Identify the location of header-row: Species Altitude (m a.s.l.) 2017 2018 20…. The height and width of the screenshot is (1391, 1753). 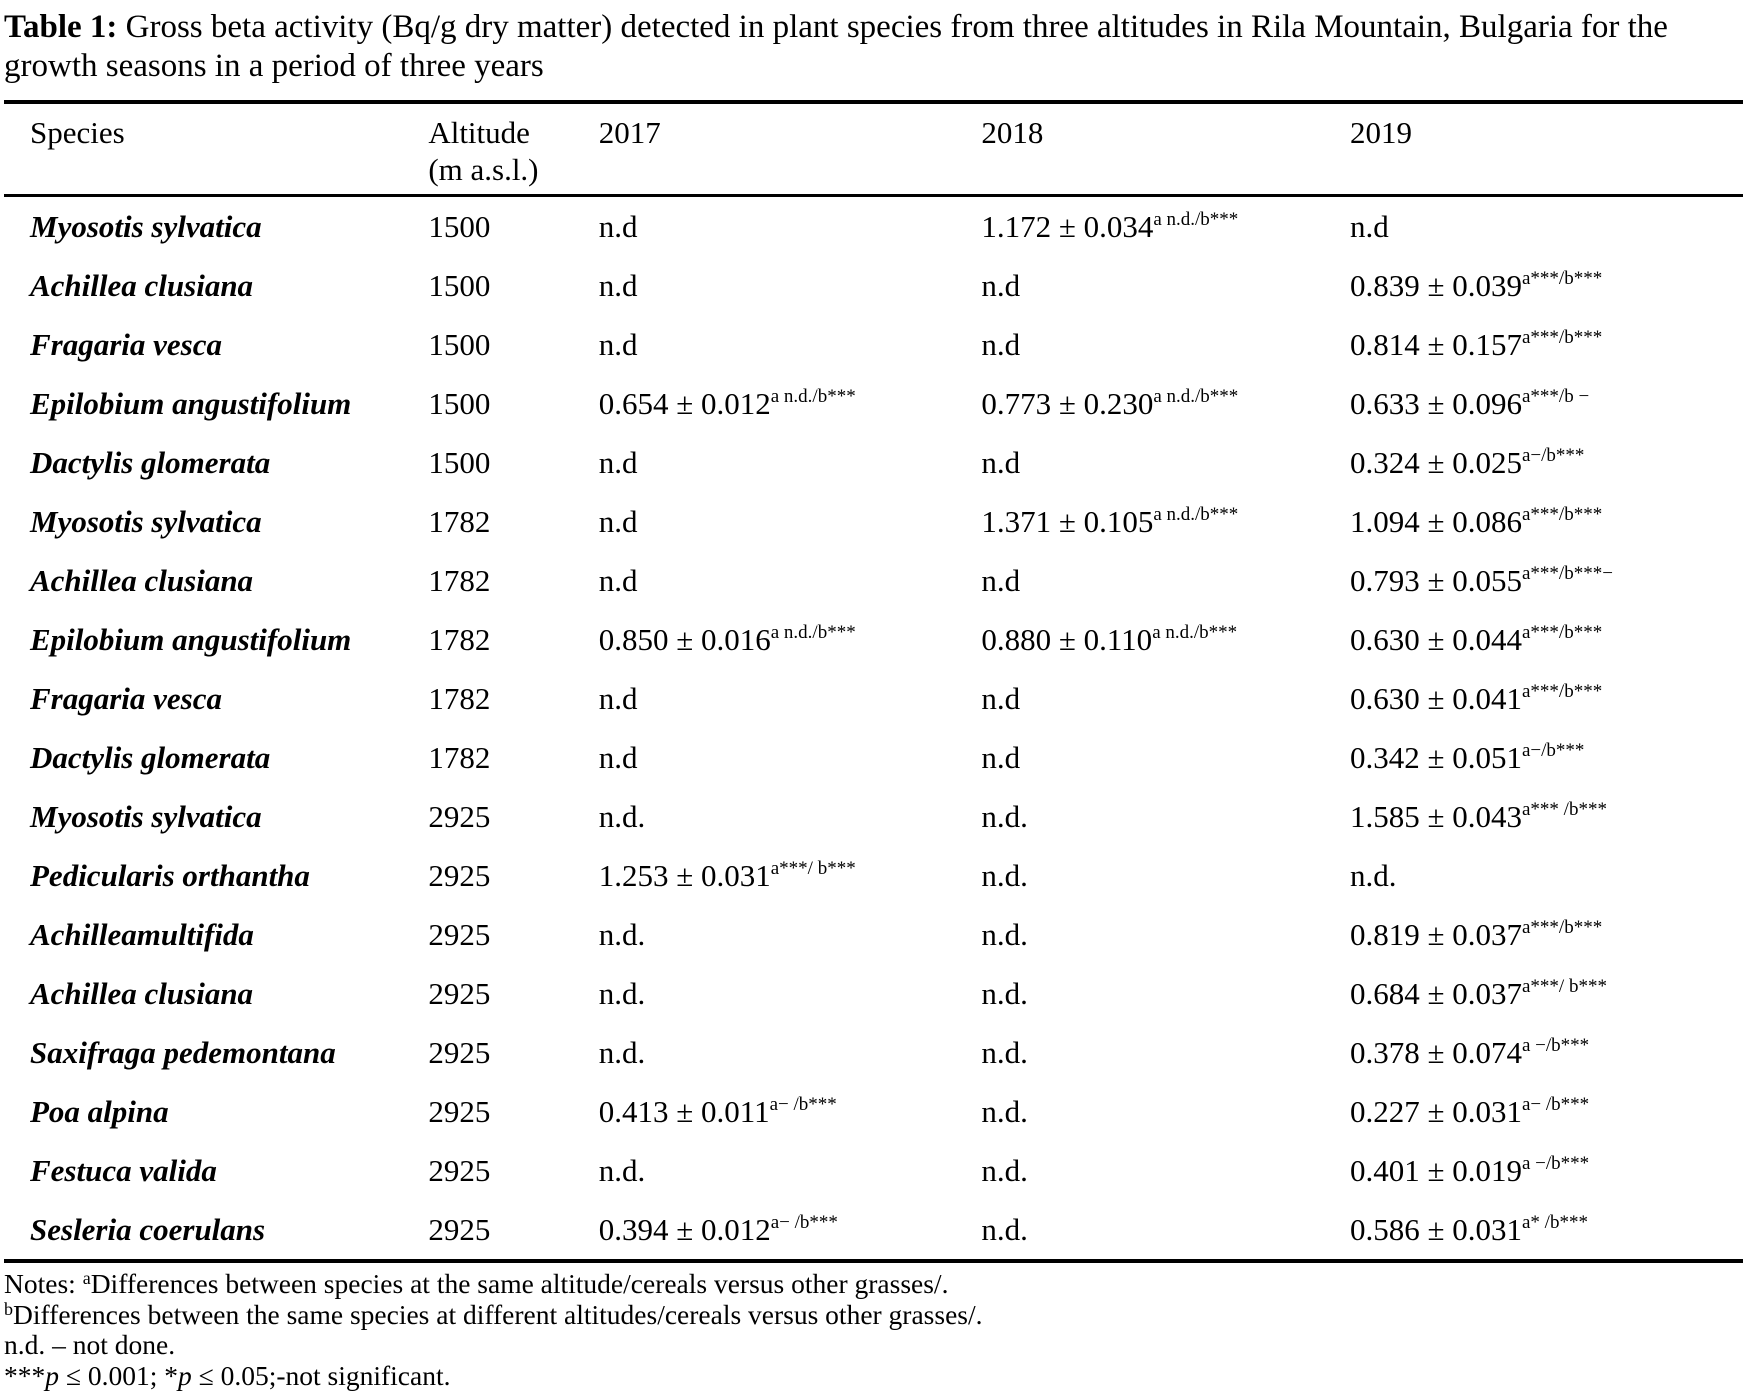
(873, 149).